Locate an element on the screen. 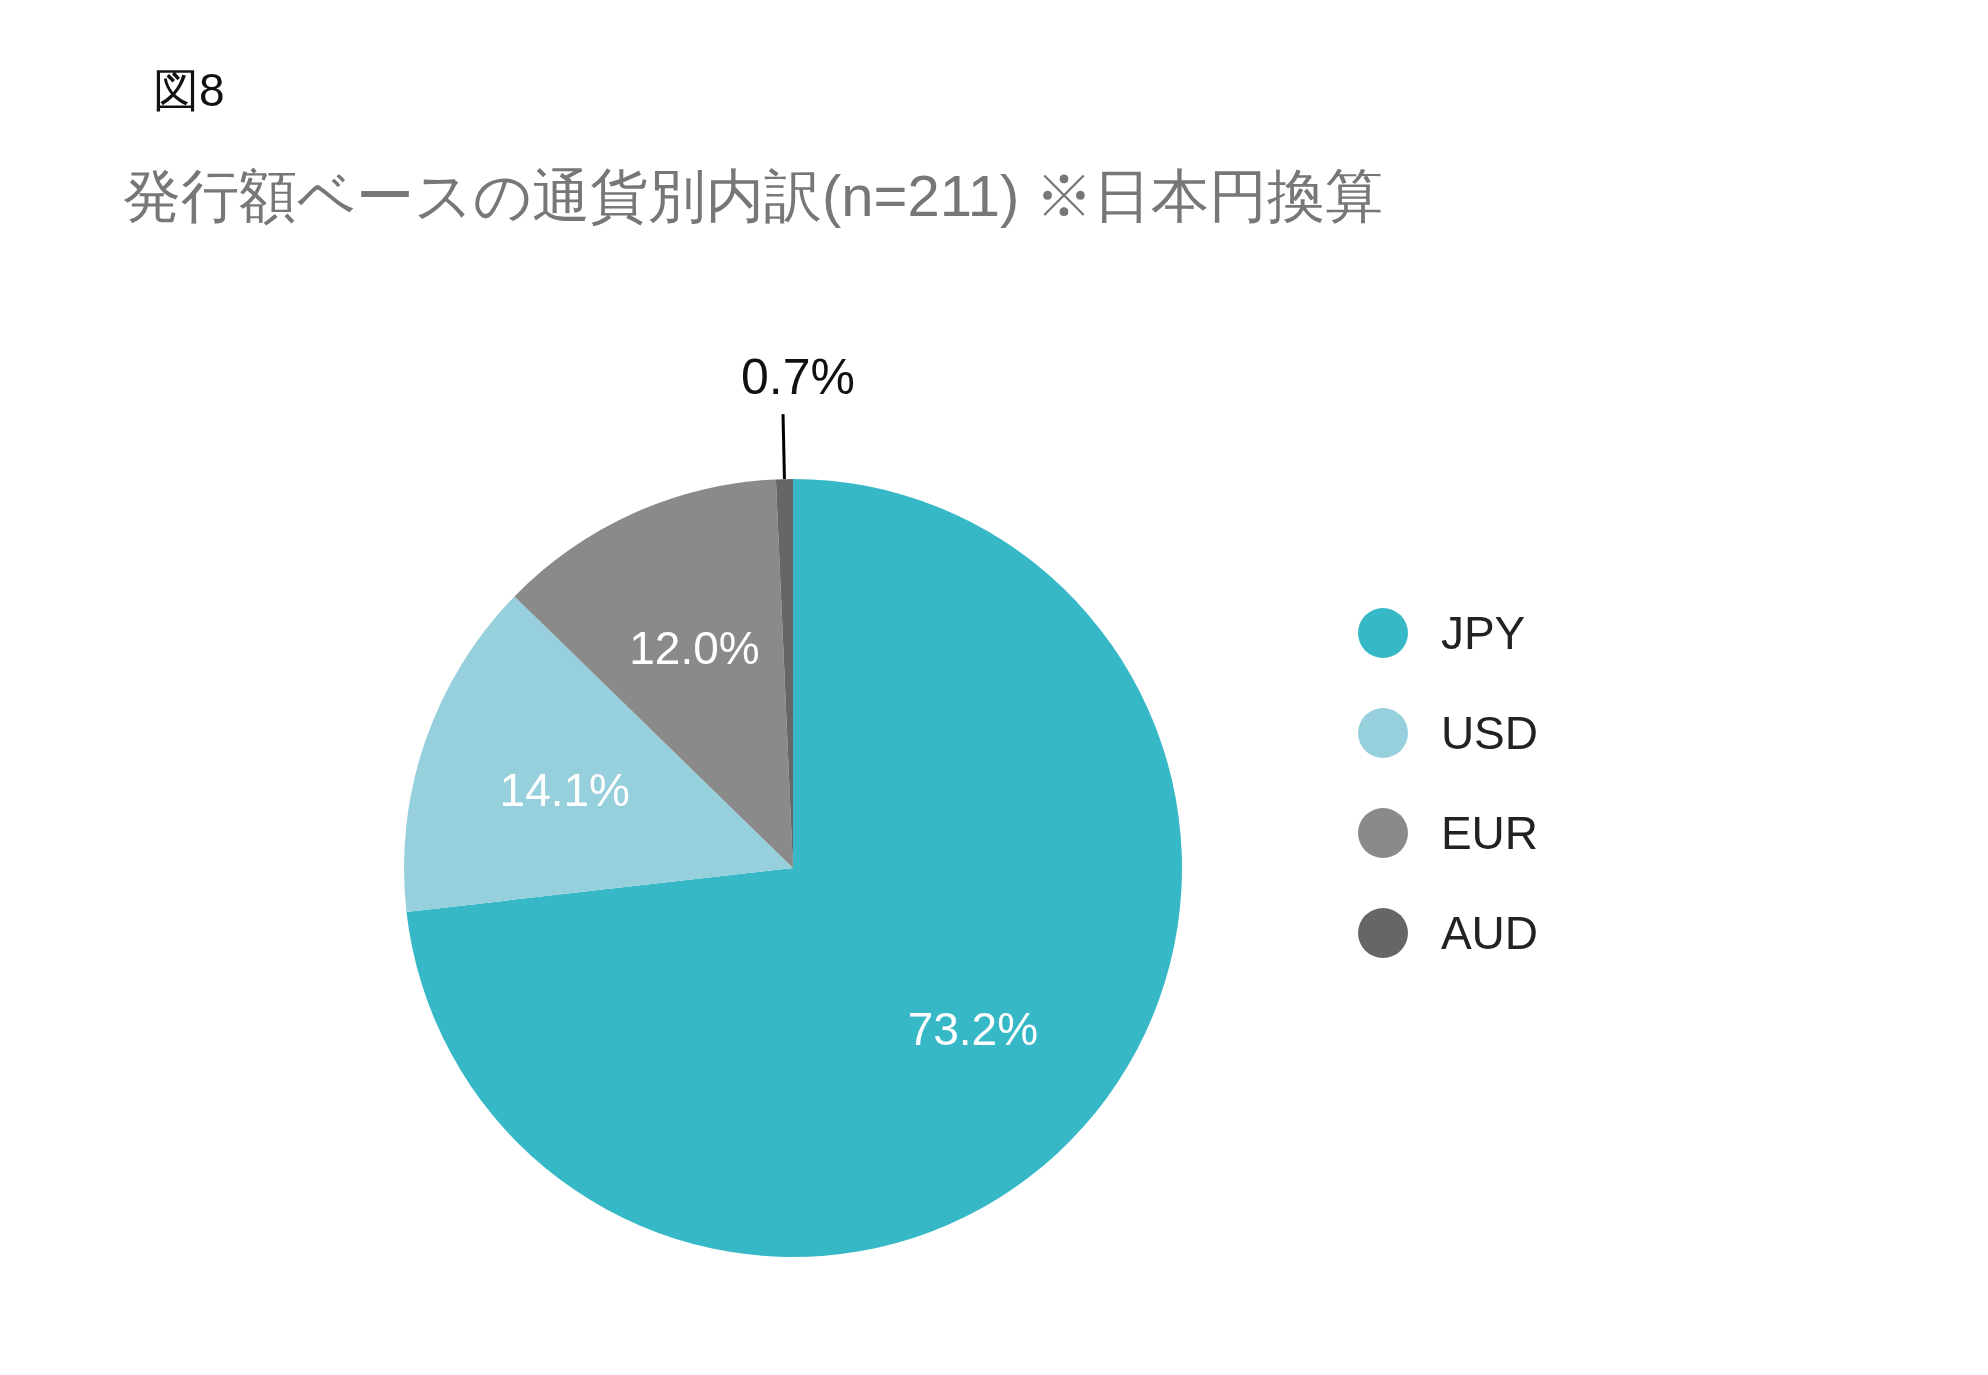 The width and height of the screenshot is (1988, 1375). legend-label: USD is located at coordinates (1489, 733).